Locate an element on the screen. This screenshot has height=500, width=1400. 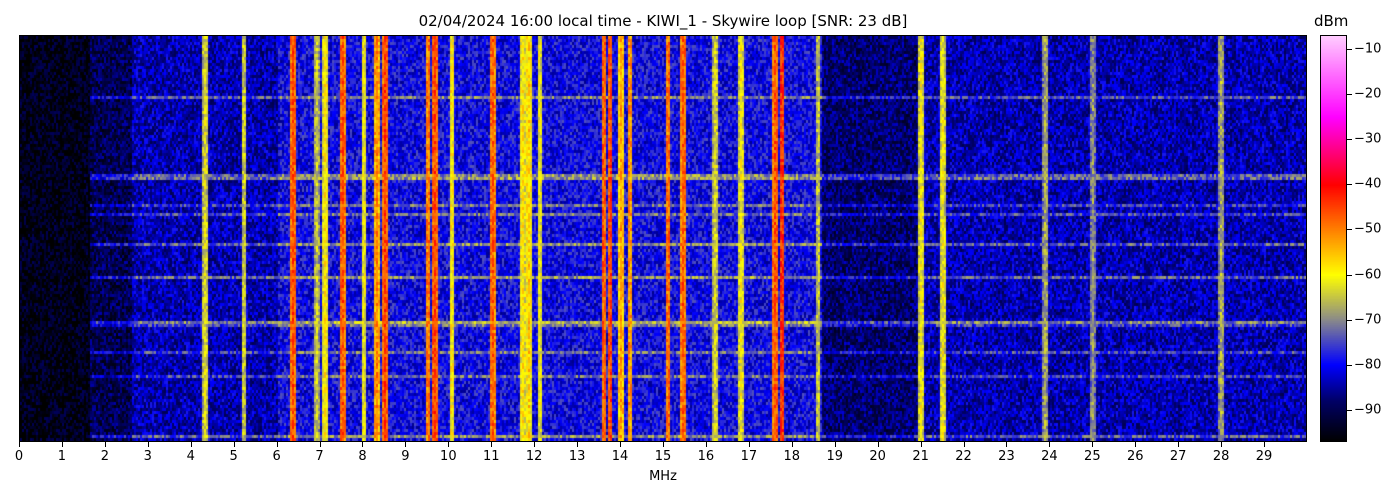
x-tick-label: 26 is located at coordinates (1135, 456).